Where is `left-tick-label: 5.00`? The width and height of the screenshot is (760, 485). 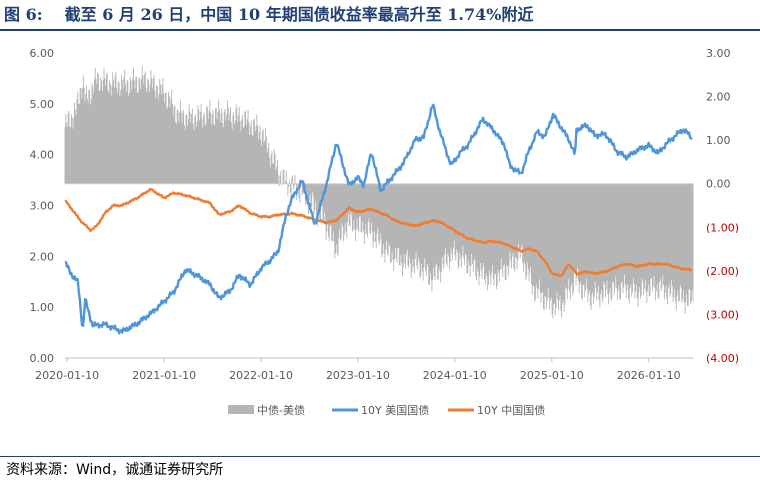
left-tick-label: 5.00 is located at coordinates (42, 104).